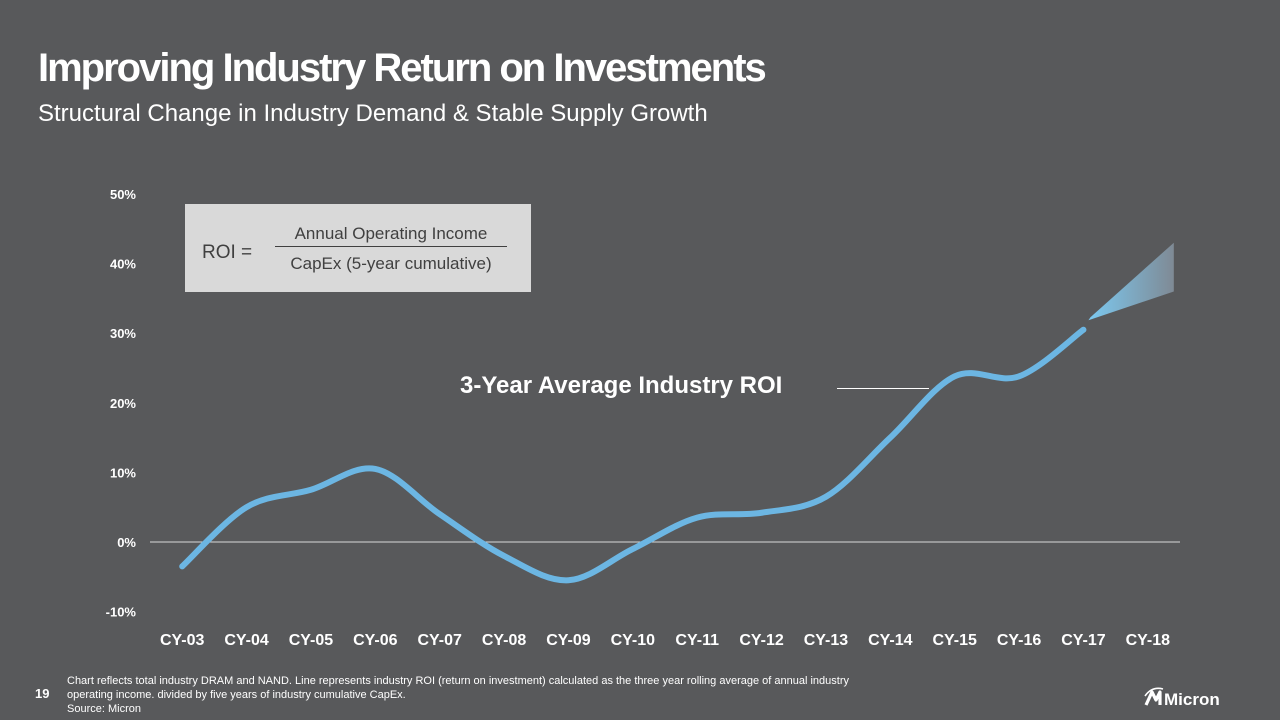  Describe the element at coordinates (883, 388) in the screenshot. I see `series-label-leader-line` at that location.